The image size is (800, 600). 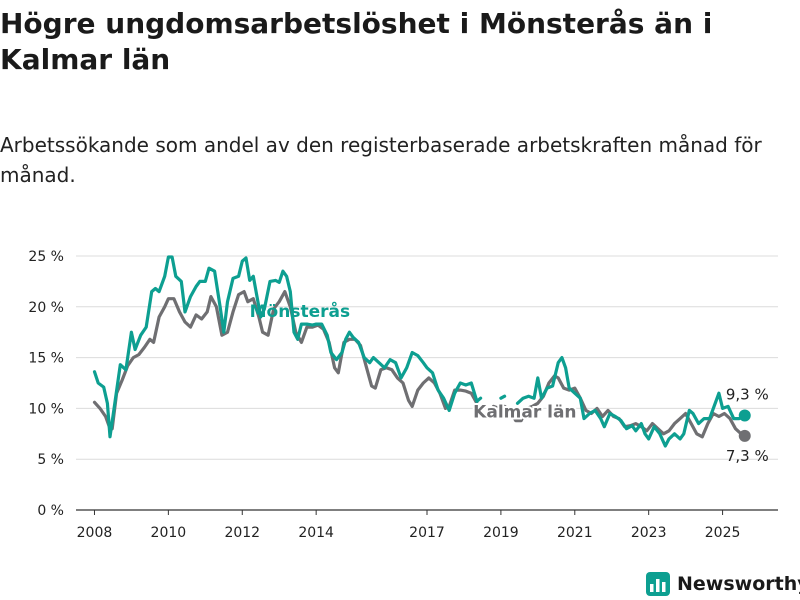 What do you see at coordinates (738, 584) in the screenshot?
I see `brand-name: Newsworthy` at bounding box center [738, 584].